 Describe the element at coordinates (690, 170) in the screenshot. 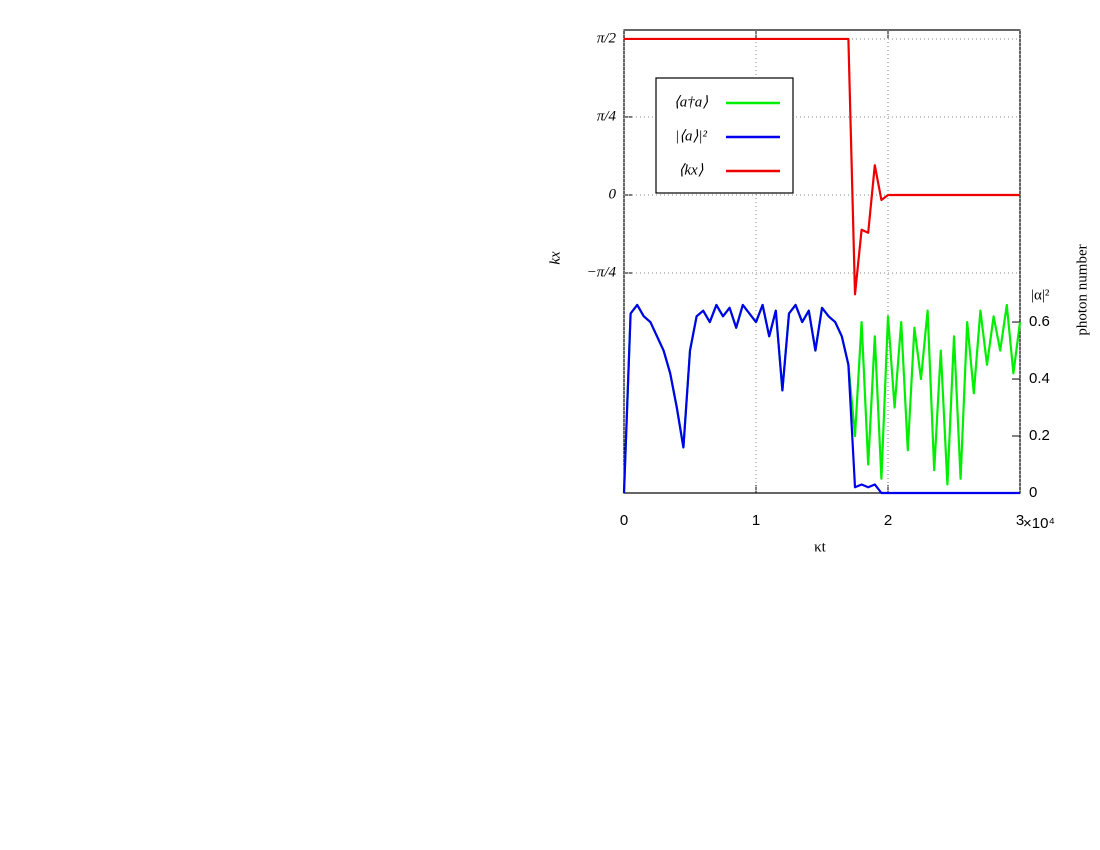

I see `legend-label: ⟨kx⟩` at that location.